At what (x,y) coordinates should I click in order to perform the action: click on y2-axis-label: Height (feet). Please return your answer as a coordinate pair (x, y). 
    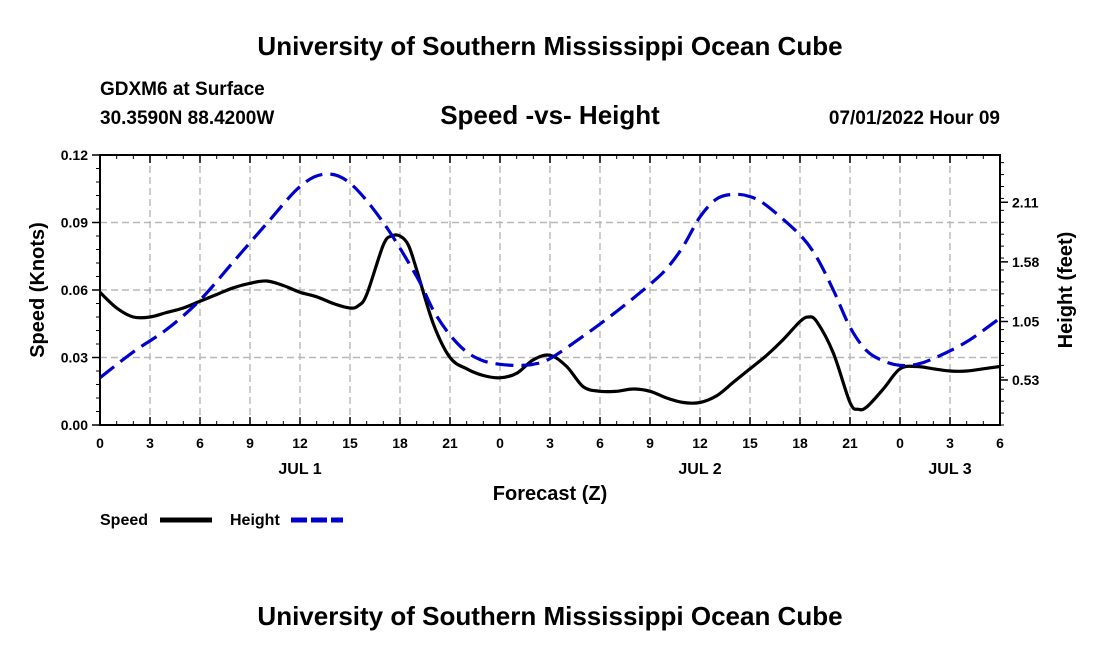
    Looking at the image, I should click on (1066, 290).